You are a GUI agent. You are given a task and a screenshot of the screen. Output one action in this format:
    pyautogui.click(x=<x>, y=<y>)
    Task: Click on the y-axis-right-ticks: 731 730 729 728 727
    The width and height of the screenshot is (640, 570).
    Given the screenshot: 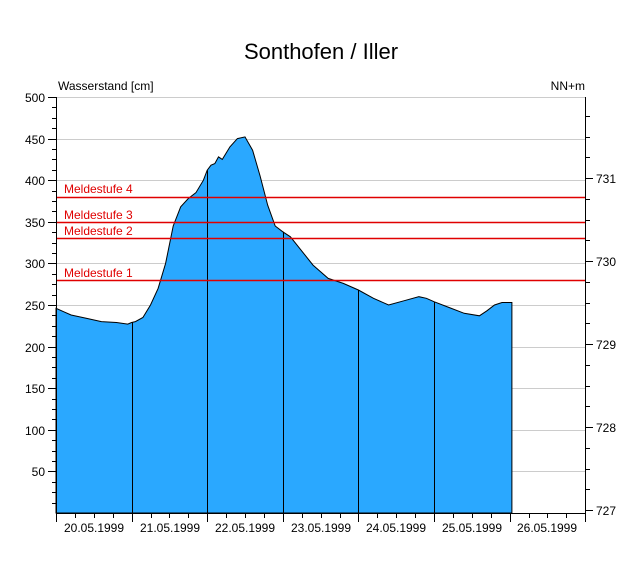 What is the action you would take?
    pyautogui.click(x=606, y=345)
    